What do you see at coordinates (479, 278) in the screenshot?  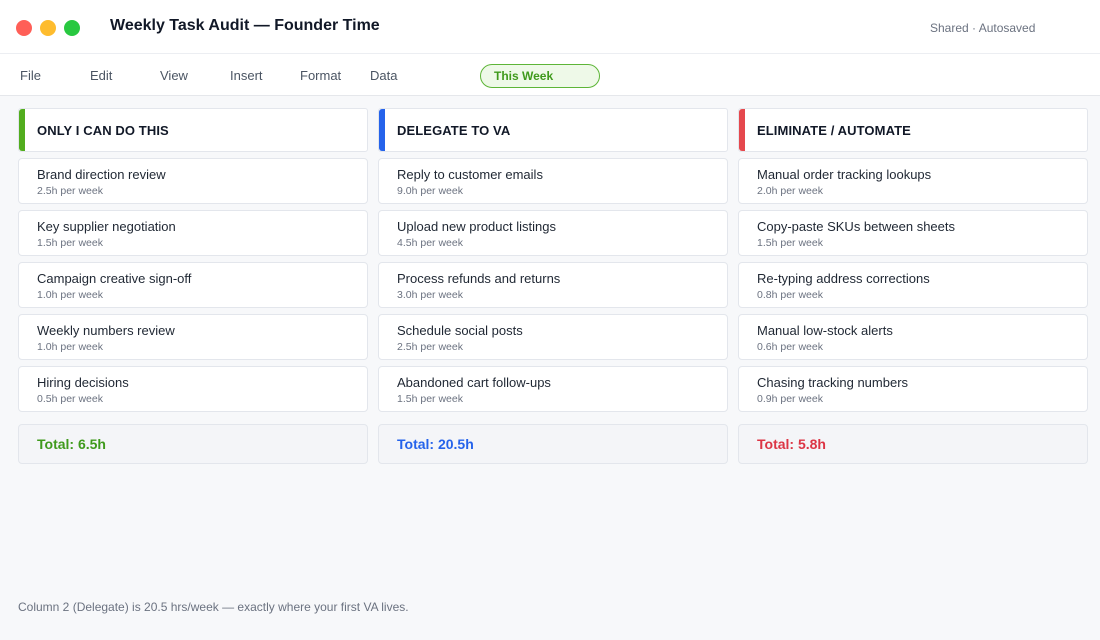 I see `task-name: Process refunds and returns` at bounding box center [479, 278].